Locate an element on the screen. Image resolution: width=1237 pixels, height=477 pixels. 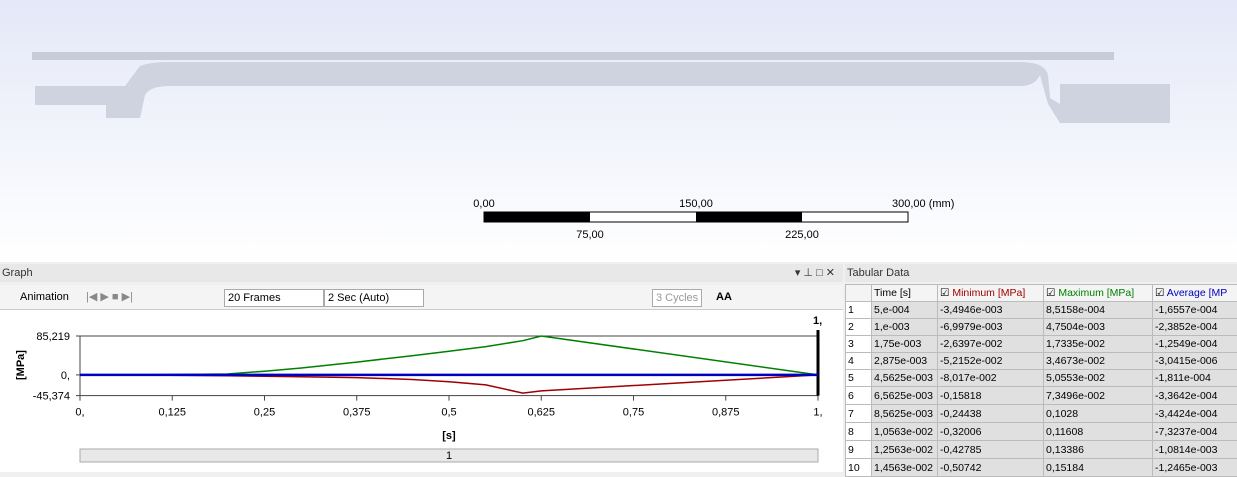
cell: 3 is located at coordinates (859, 344).